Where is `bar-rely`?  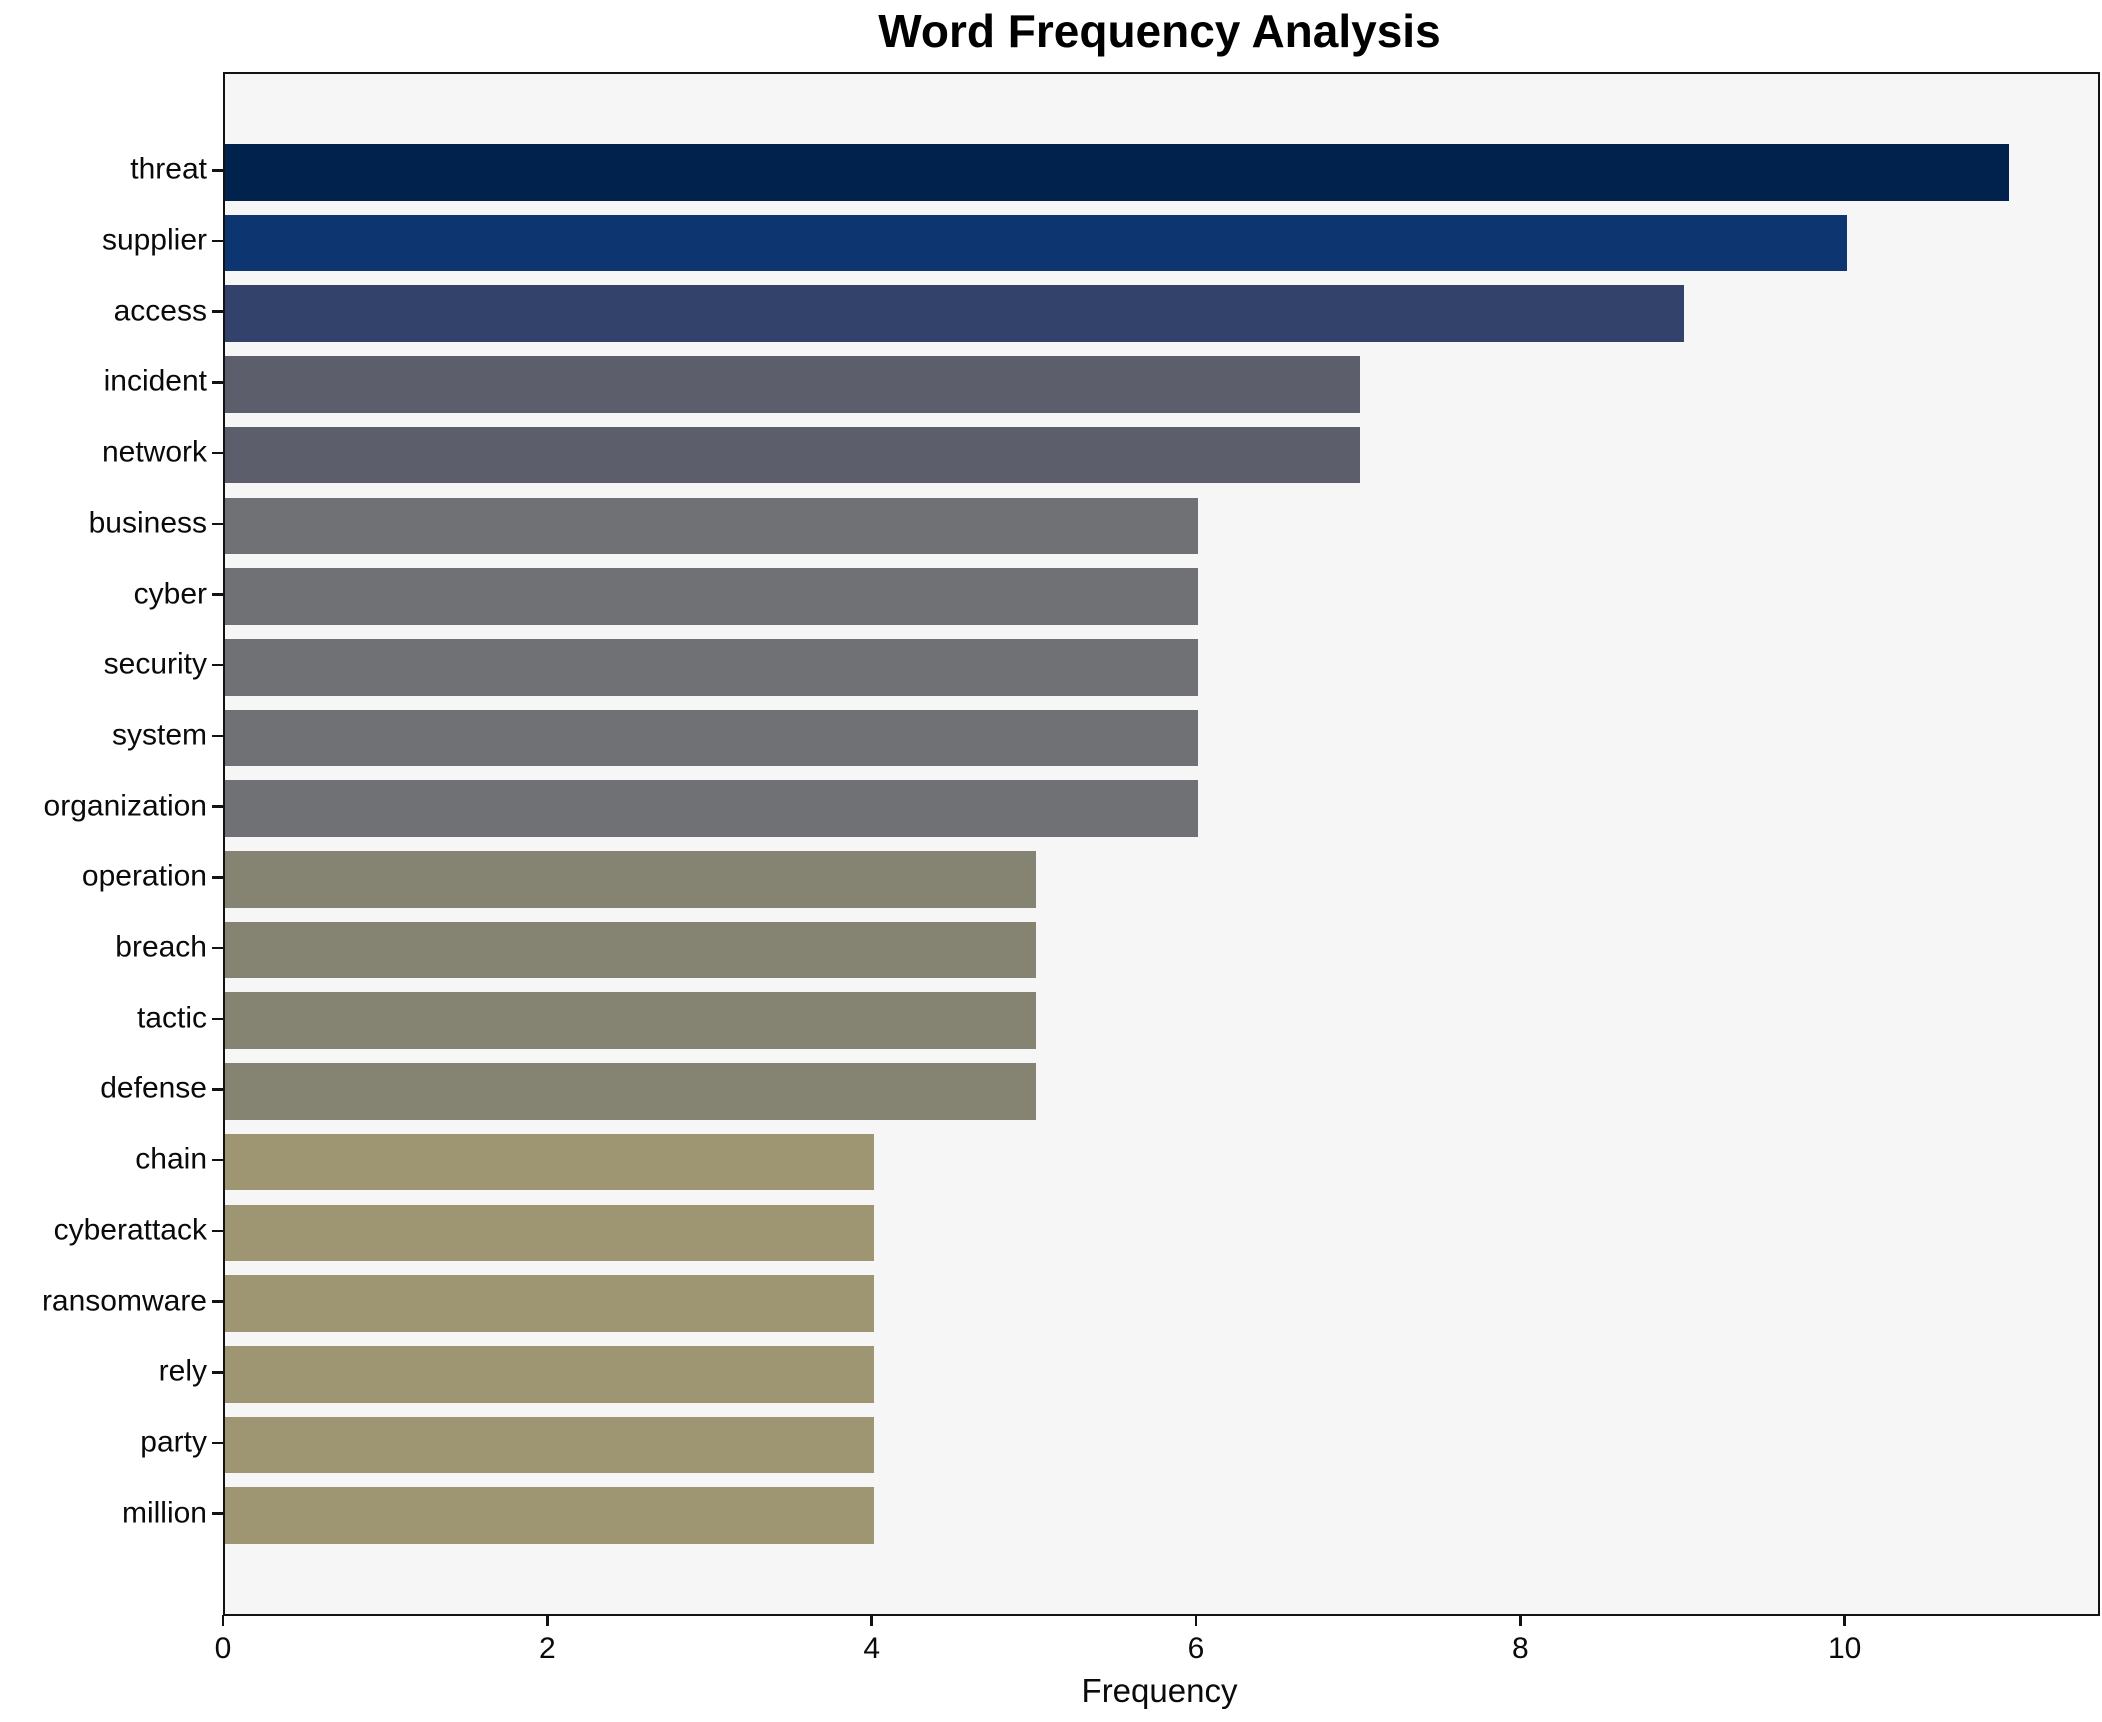
bar-rely is located at coordinates (549, 1374).